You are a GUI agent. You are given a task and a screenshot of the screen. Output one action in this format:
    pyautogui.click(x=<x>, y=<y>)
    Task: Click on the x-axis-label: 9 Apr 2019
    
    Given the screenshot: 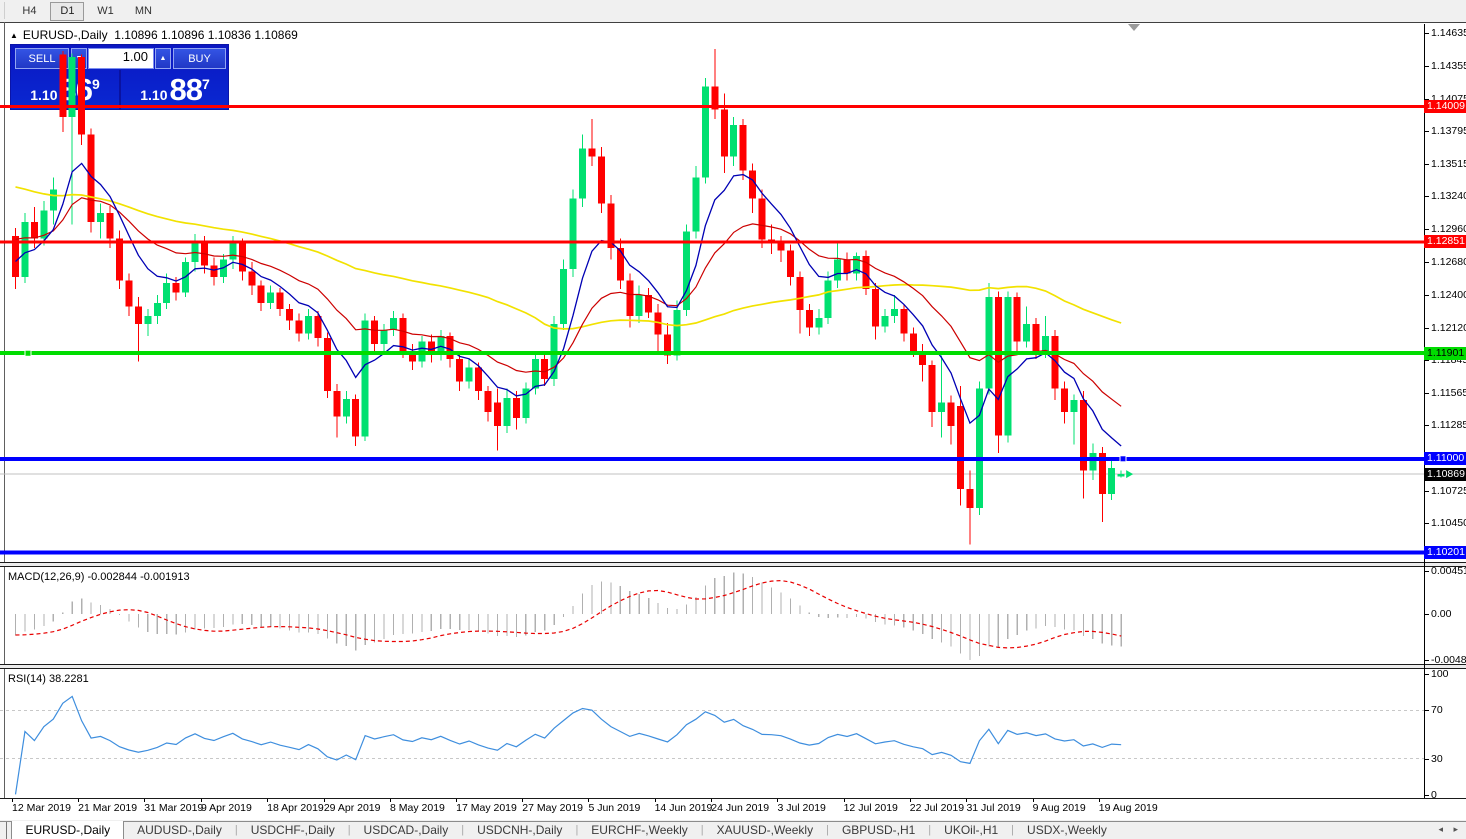 What is the action you would take?
    pyautogui.click(x=226, y=808)
    